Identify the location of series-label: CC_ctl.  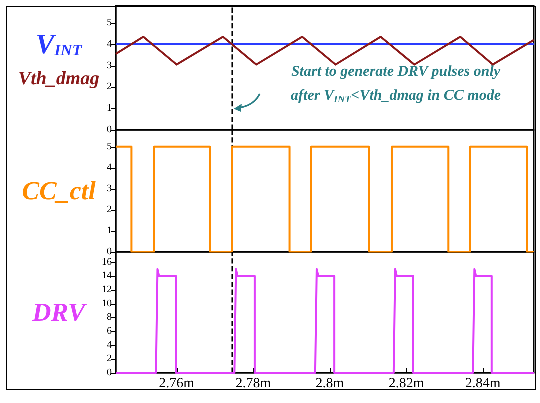
(59, 191).